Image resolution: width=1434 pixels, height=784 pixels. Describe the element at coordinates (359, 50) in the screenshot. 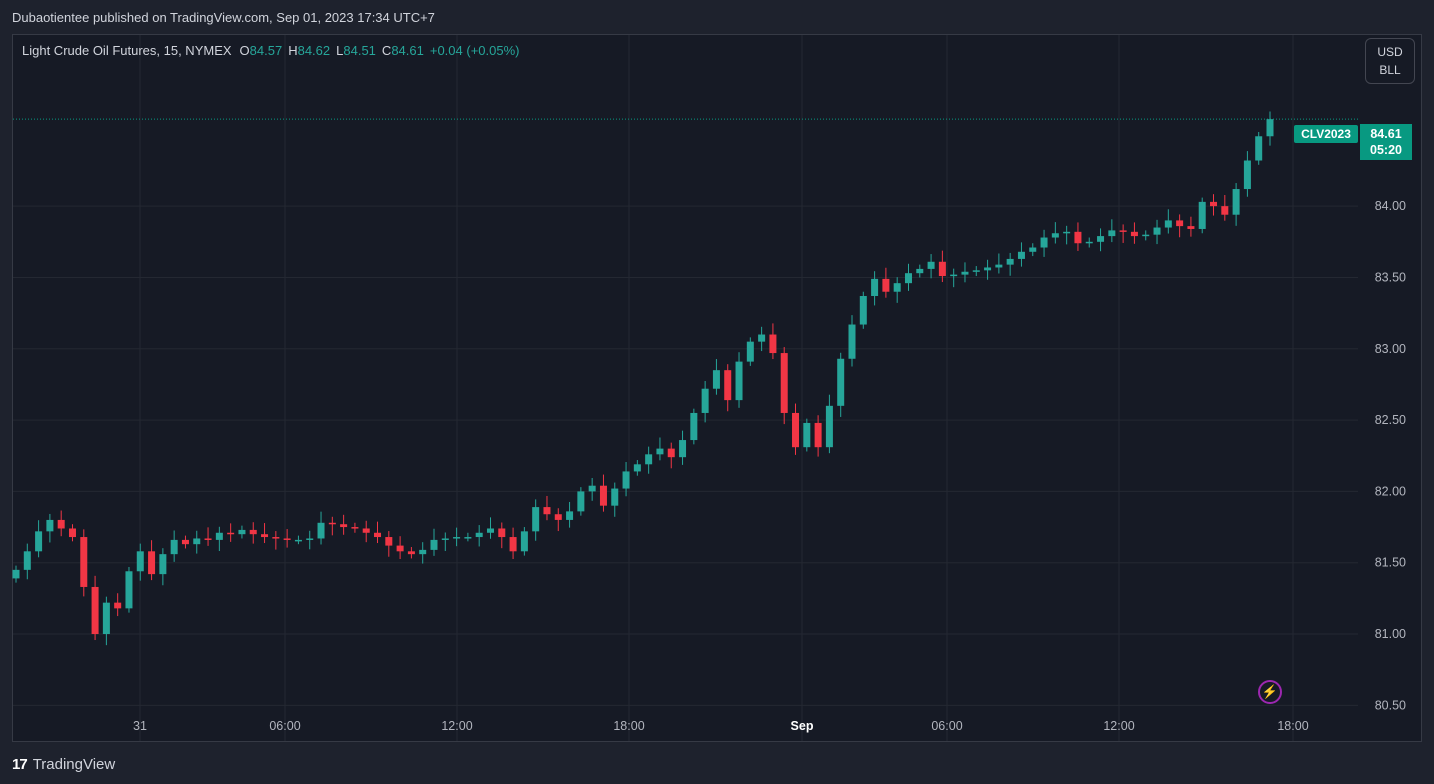

I see `legend-low: 84.51` at that location.